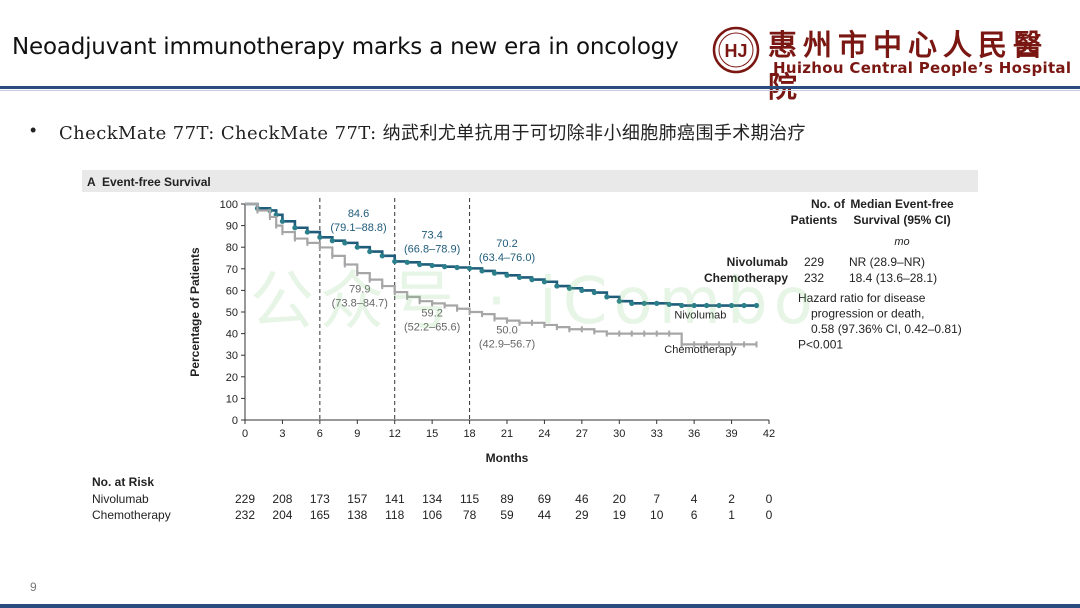 This screenshot has height=608, width=1080. Describe the element at coordinates (620, 515) in the screenshot. I see `at-risk-value: 19` at that location.